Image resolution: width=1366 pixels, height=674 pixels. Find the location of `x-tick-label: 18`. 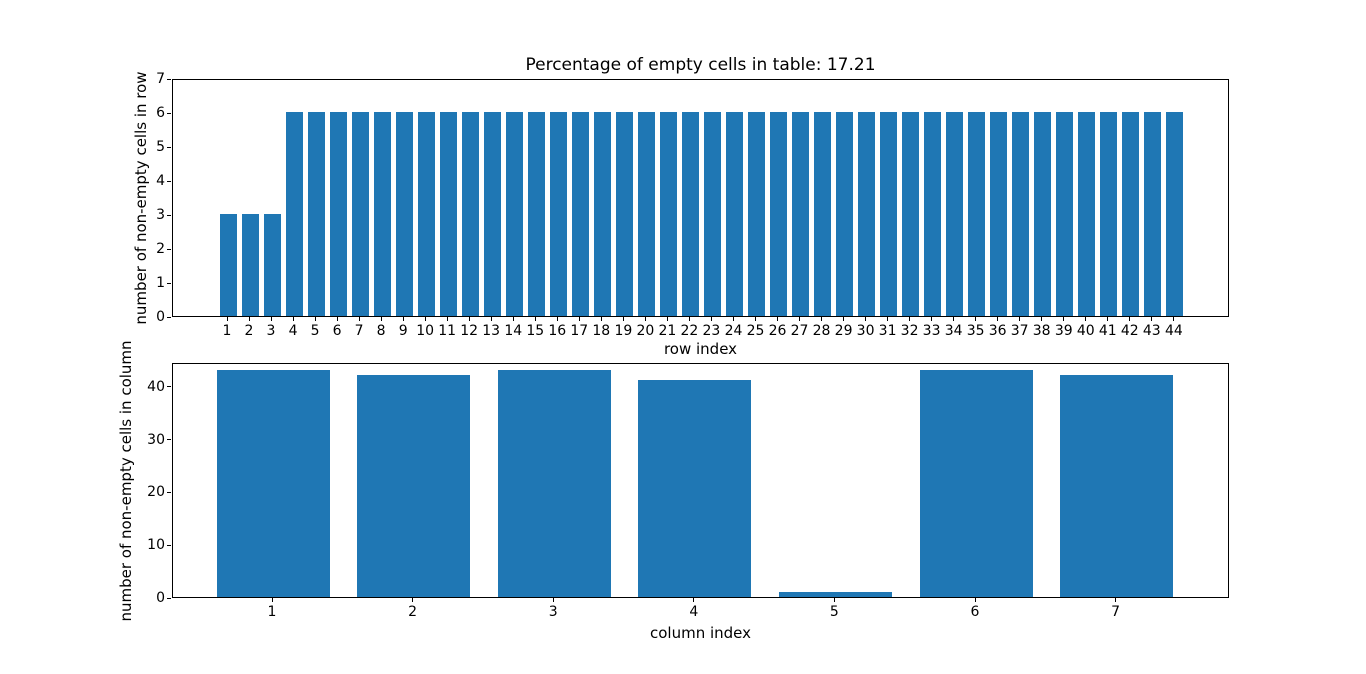

x-tick-label: 18 is located at coordinates (601, 331).